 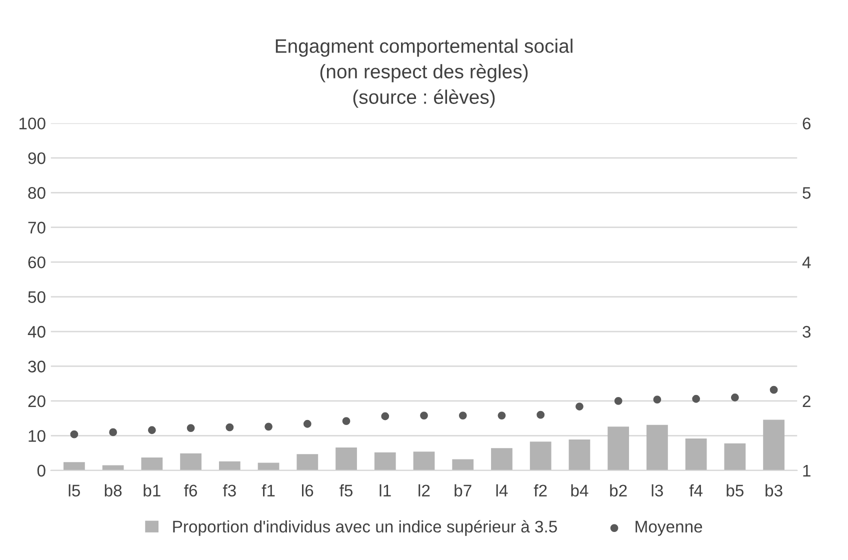 I want to click on x-tick-label: b7, so click(x=463, y=490).